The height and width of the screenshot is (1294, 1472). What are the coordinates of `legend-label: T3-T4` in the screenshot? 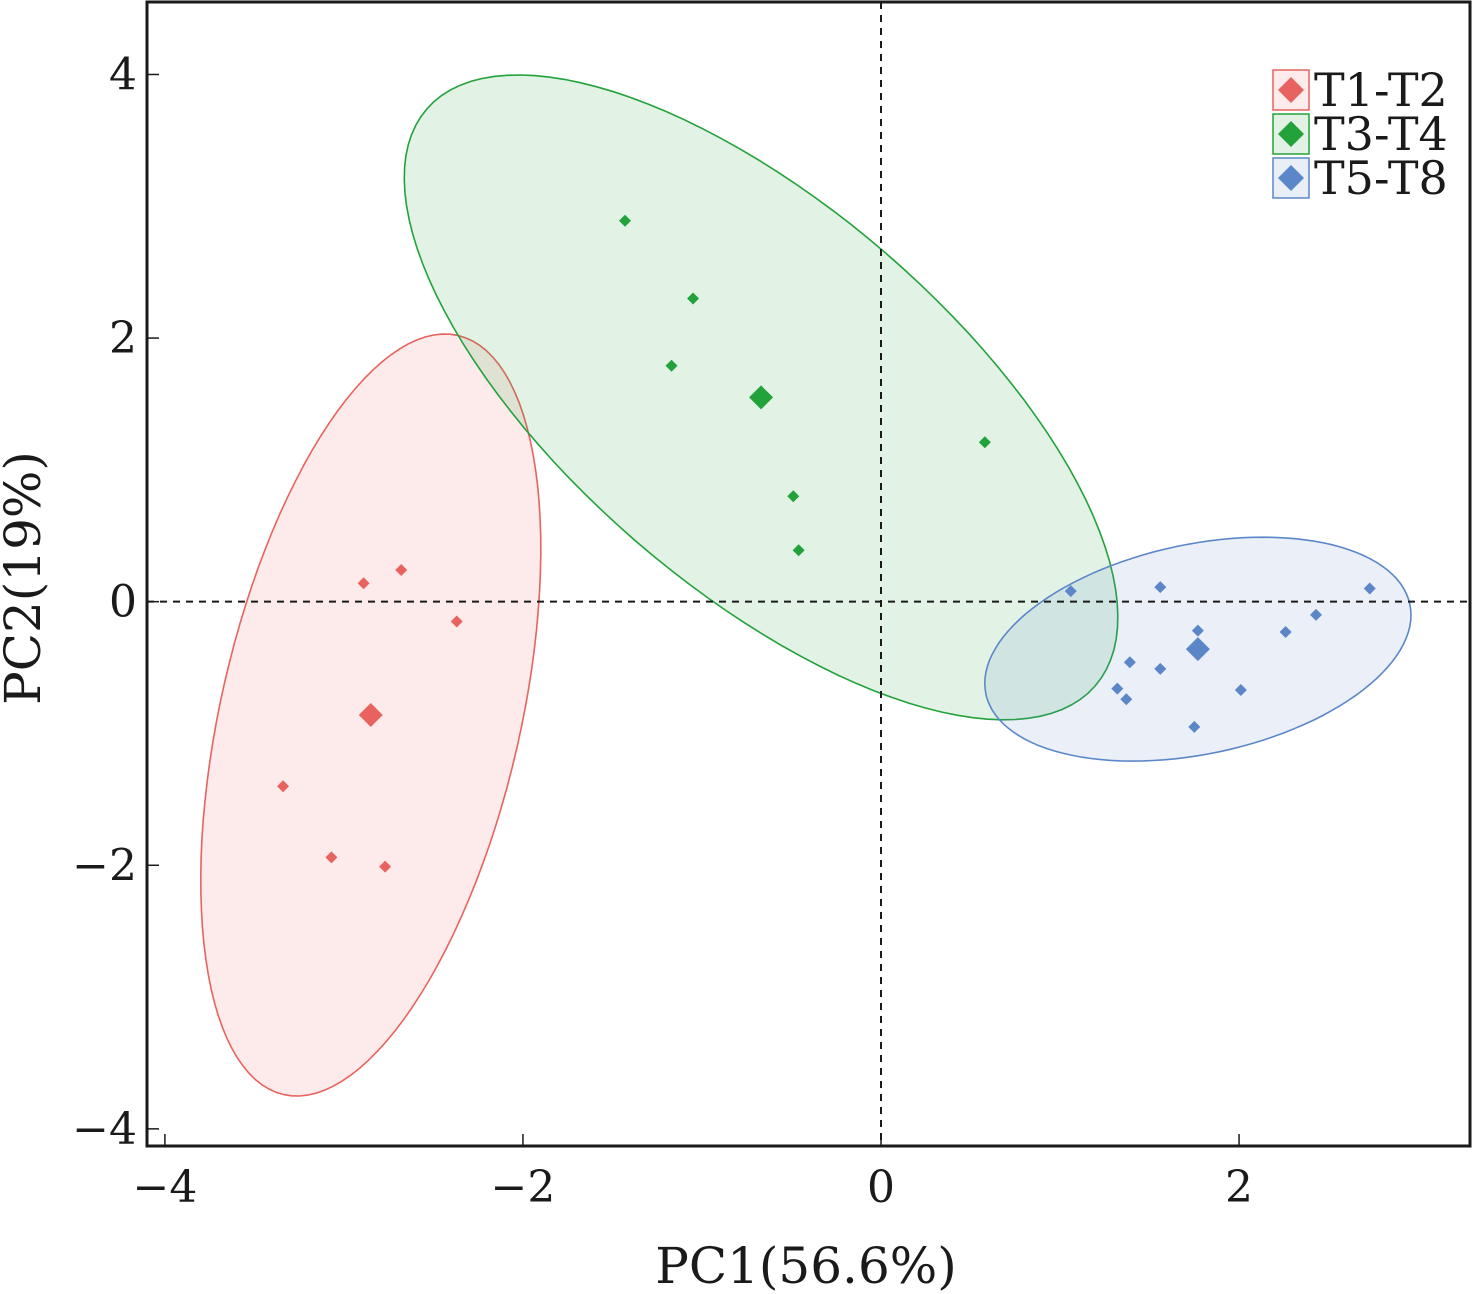 It's located at (1381, 134).